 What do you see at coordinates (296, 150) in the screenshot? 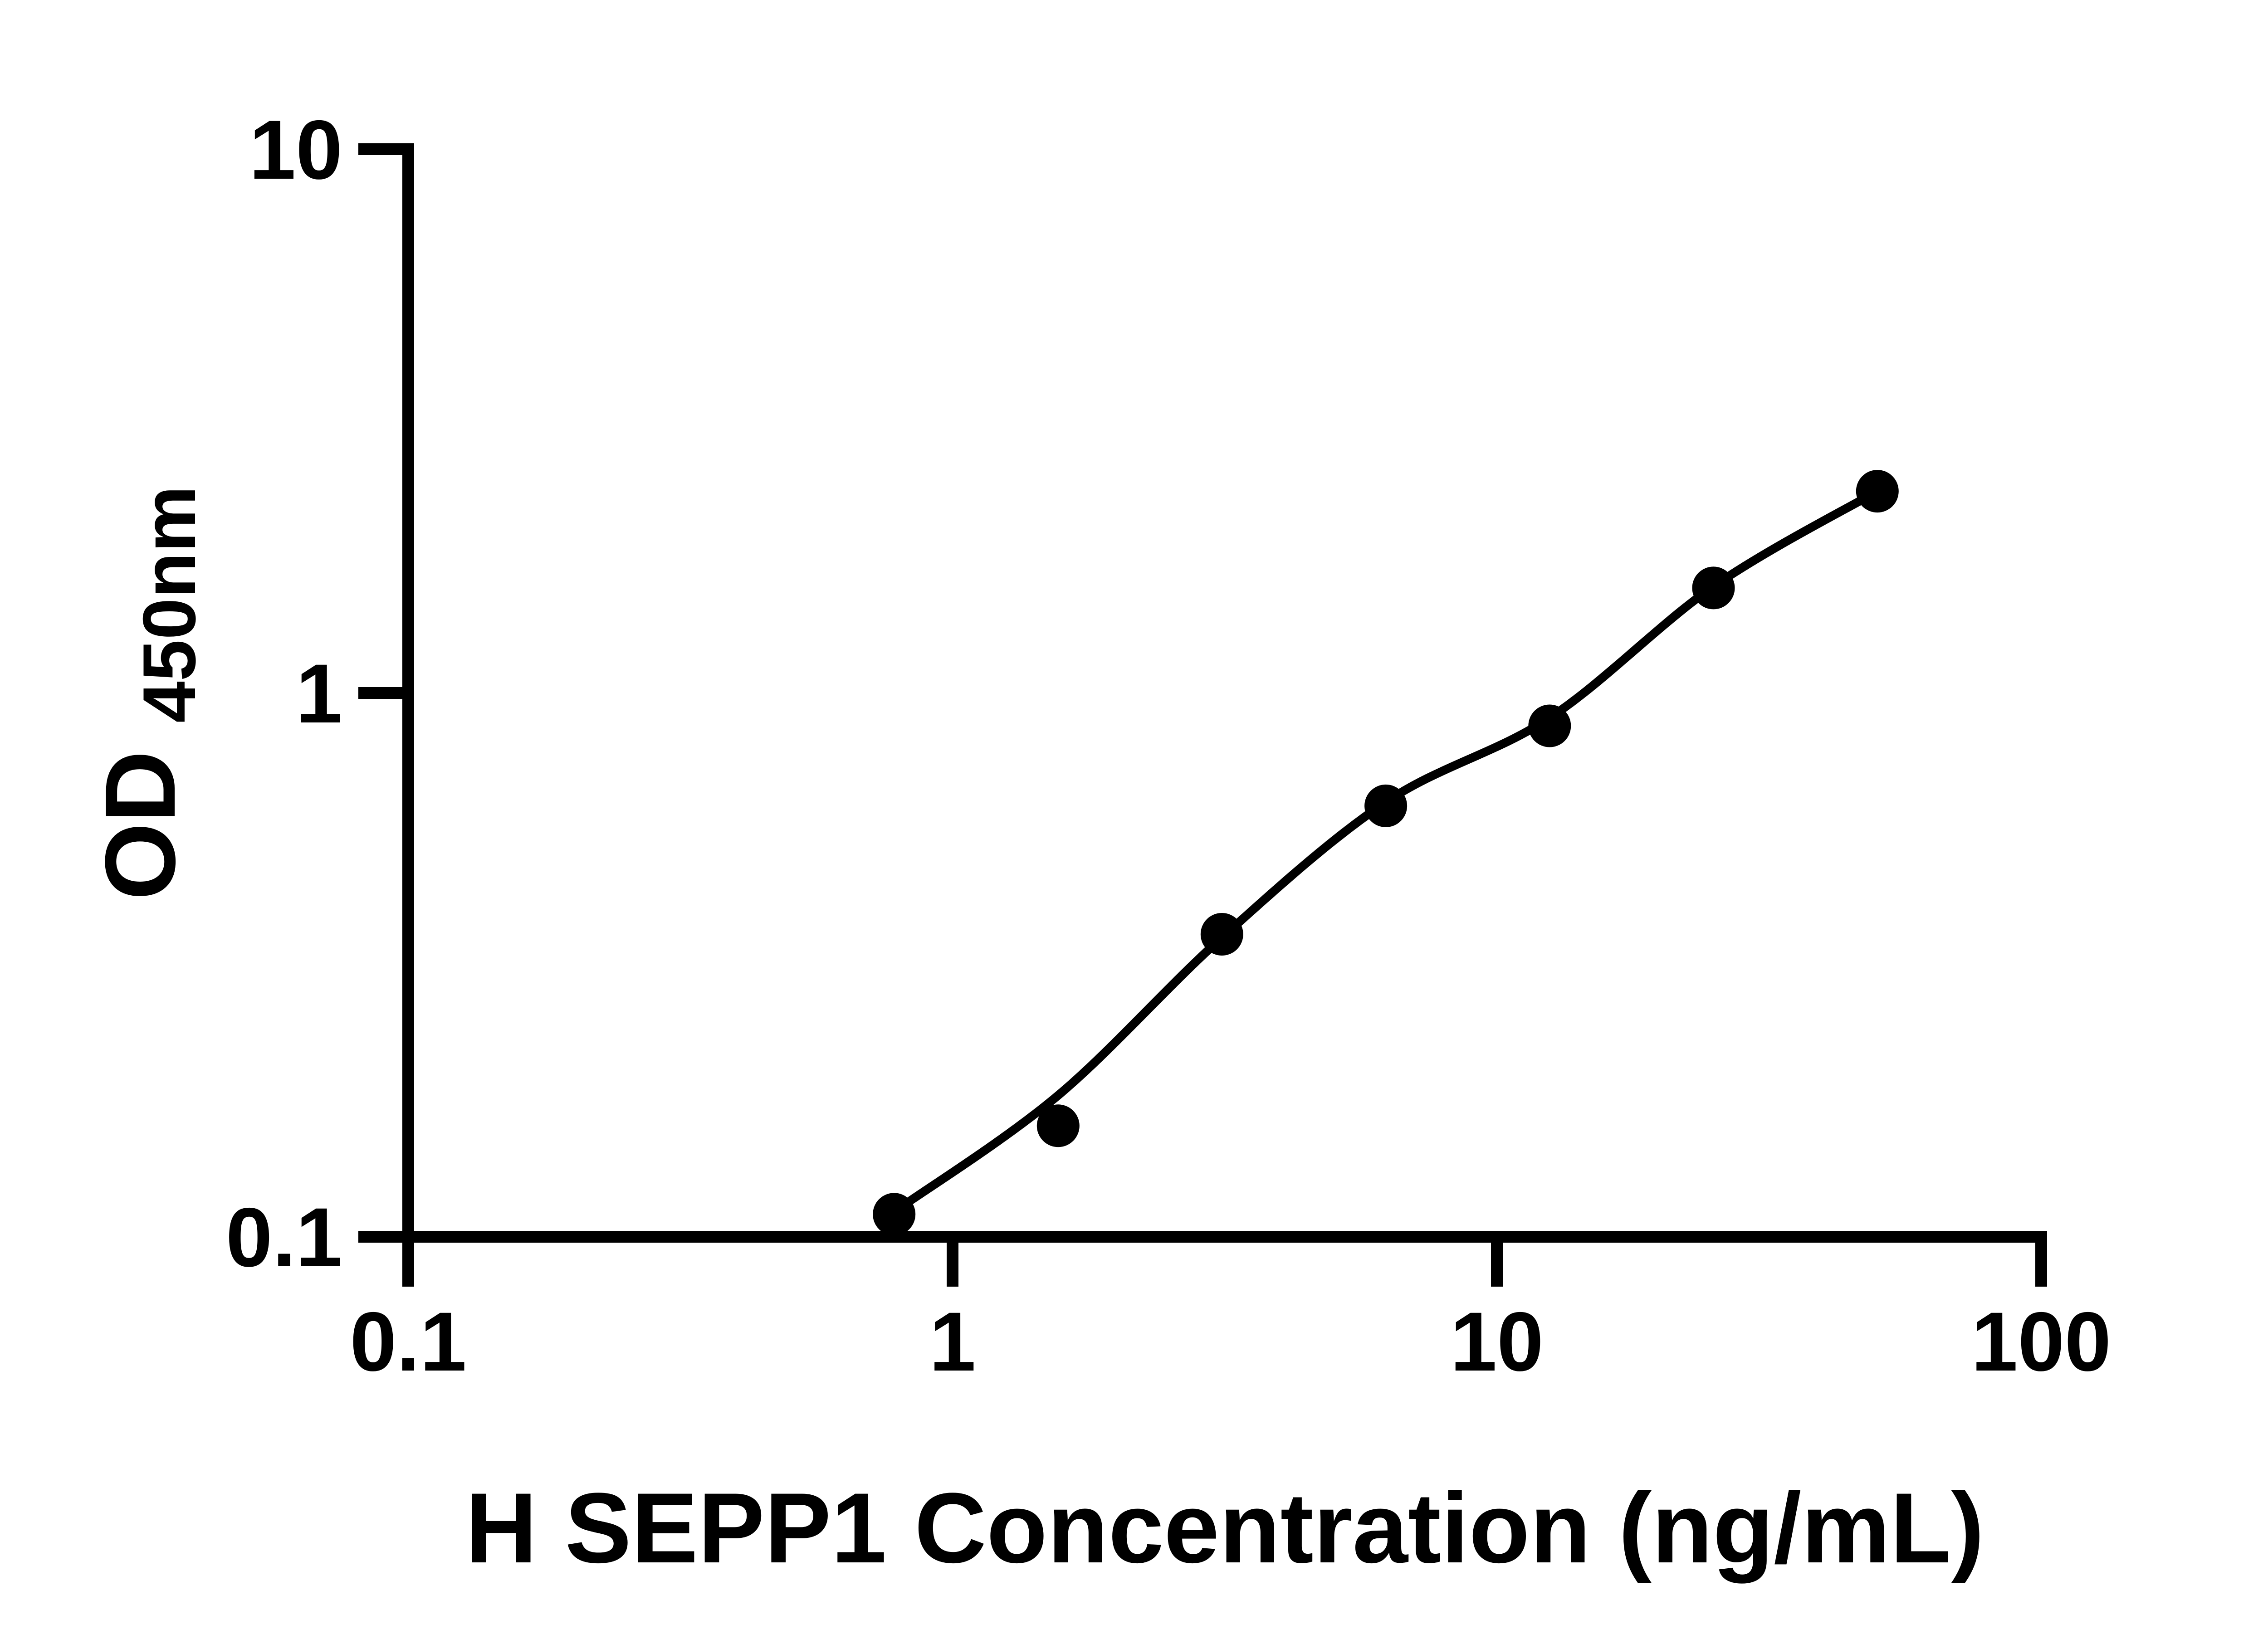
I see `y-tick-label: 10` at bounding box center [296, 150].